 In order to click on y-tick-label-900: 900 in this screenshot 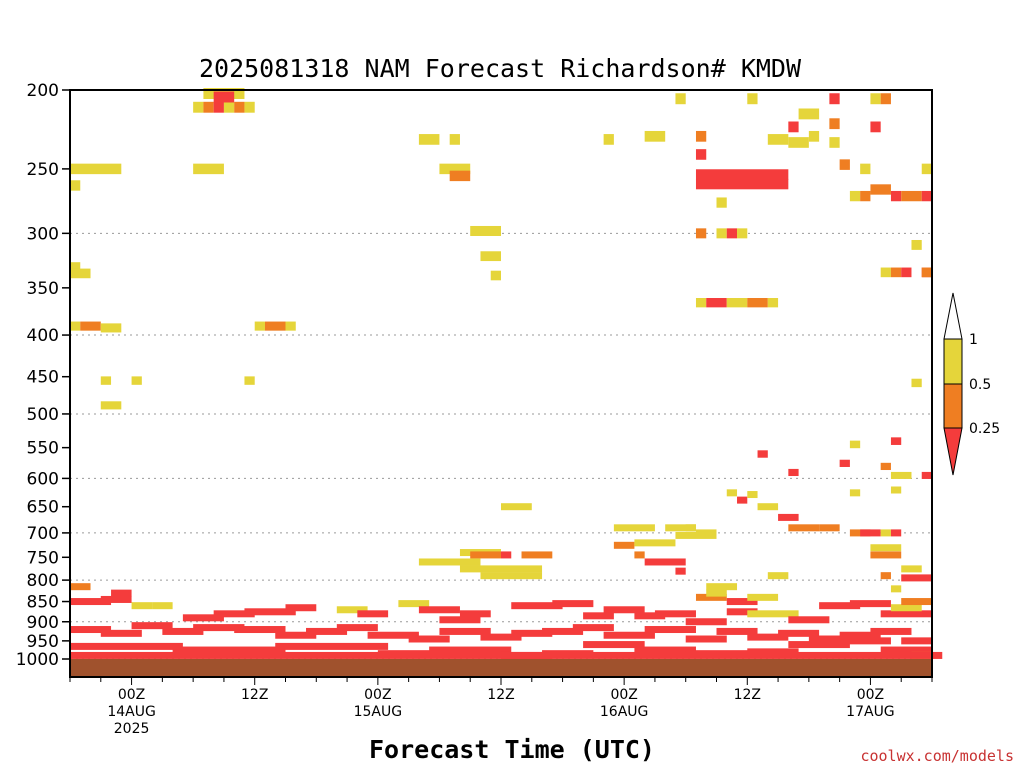, I will do `click(43, 623)`.